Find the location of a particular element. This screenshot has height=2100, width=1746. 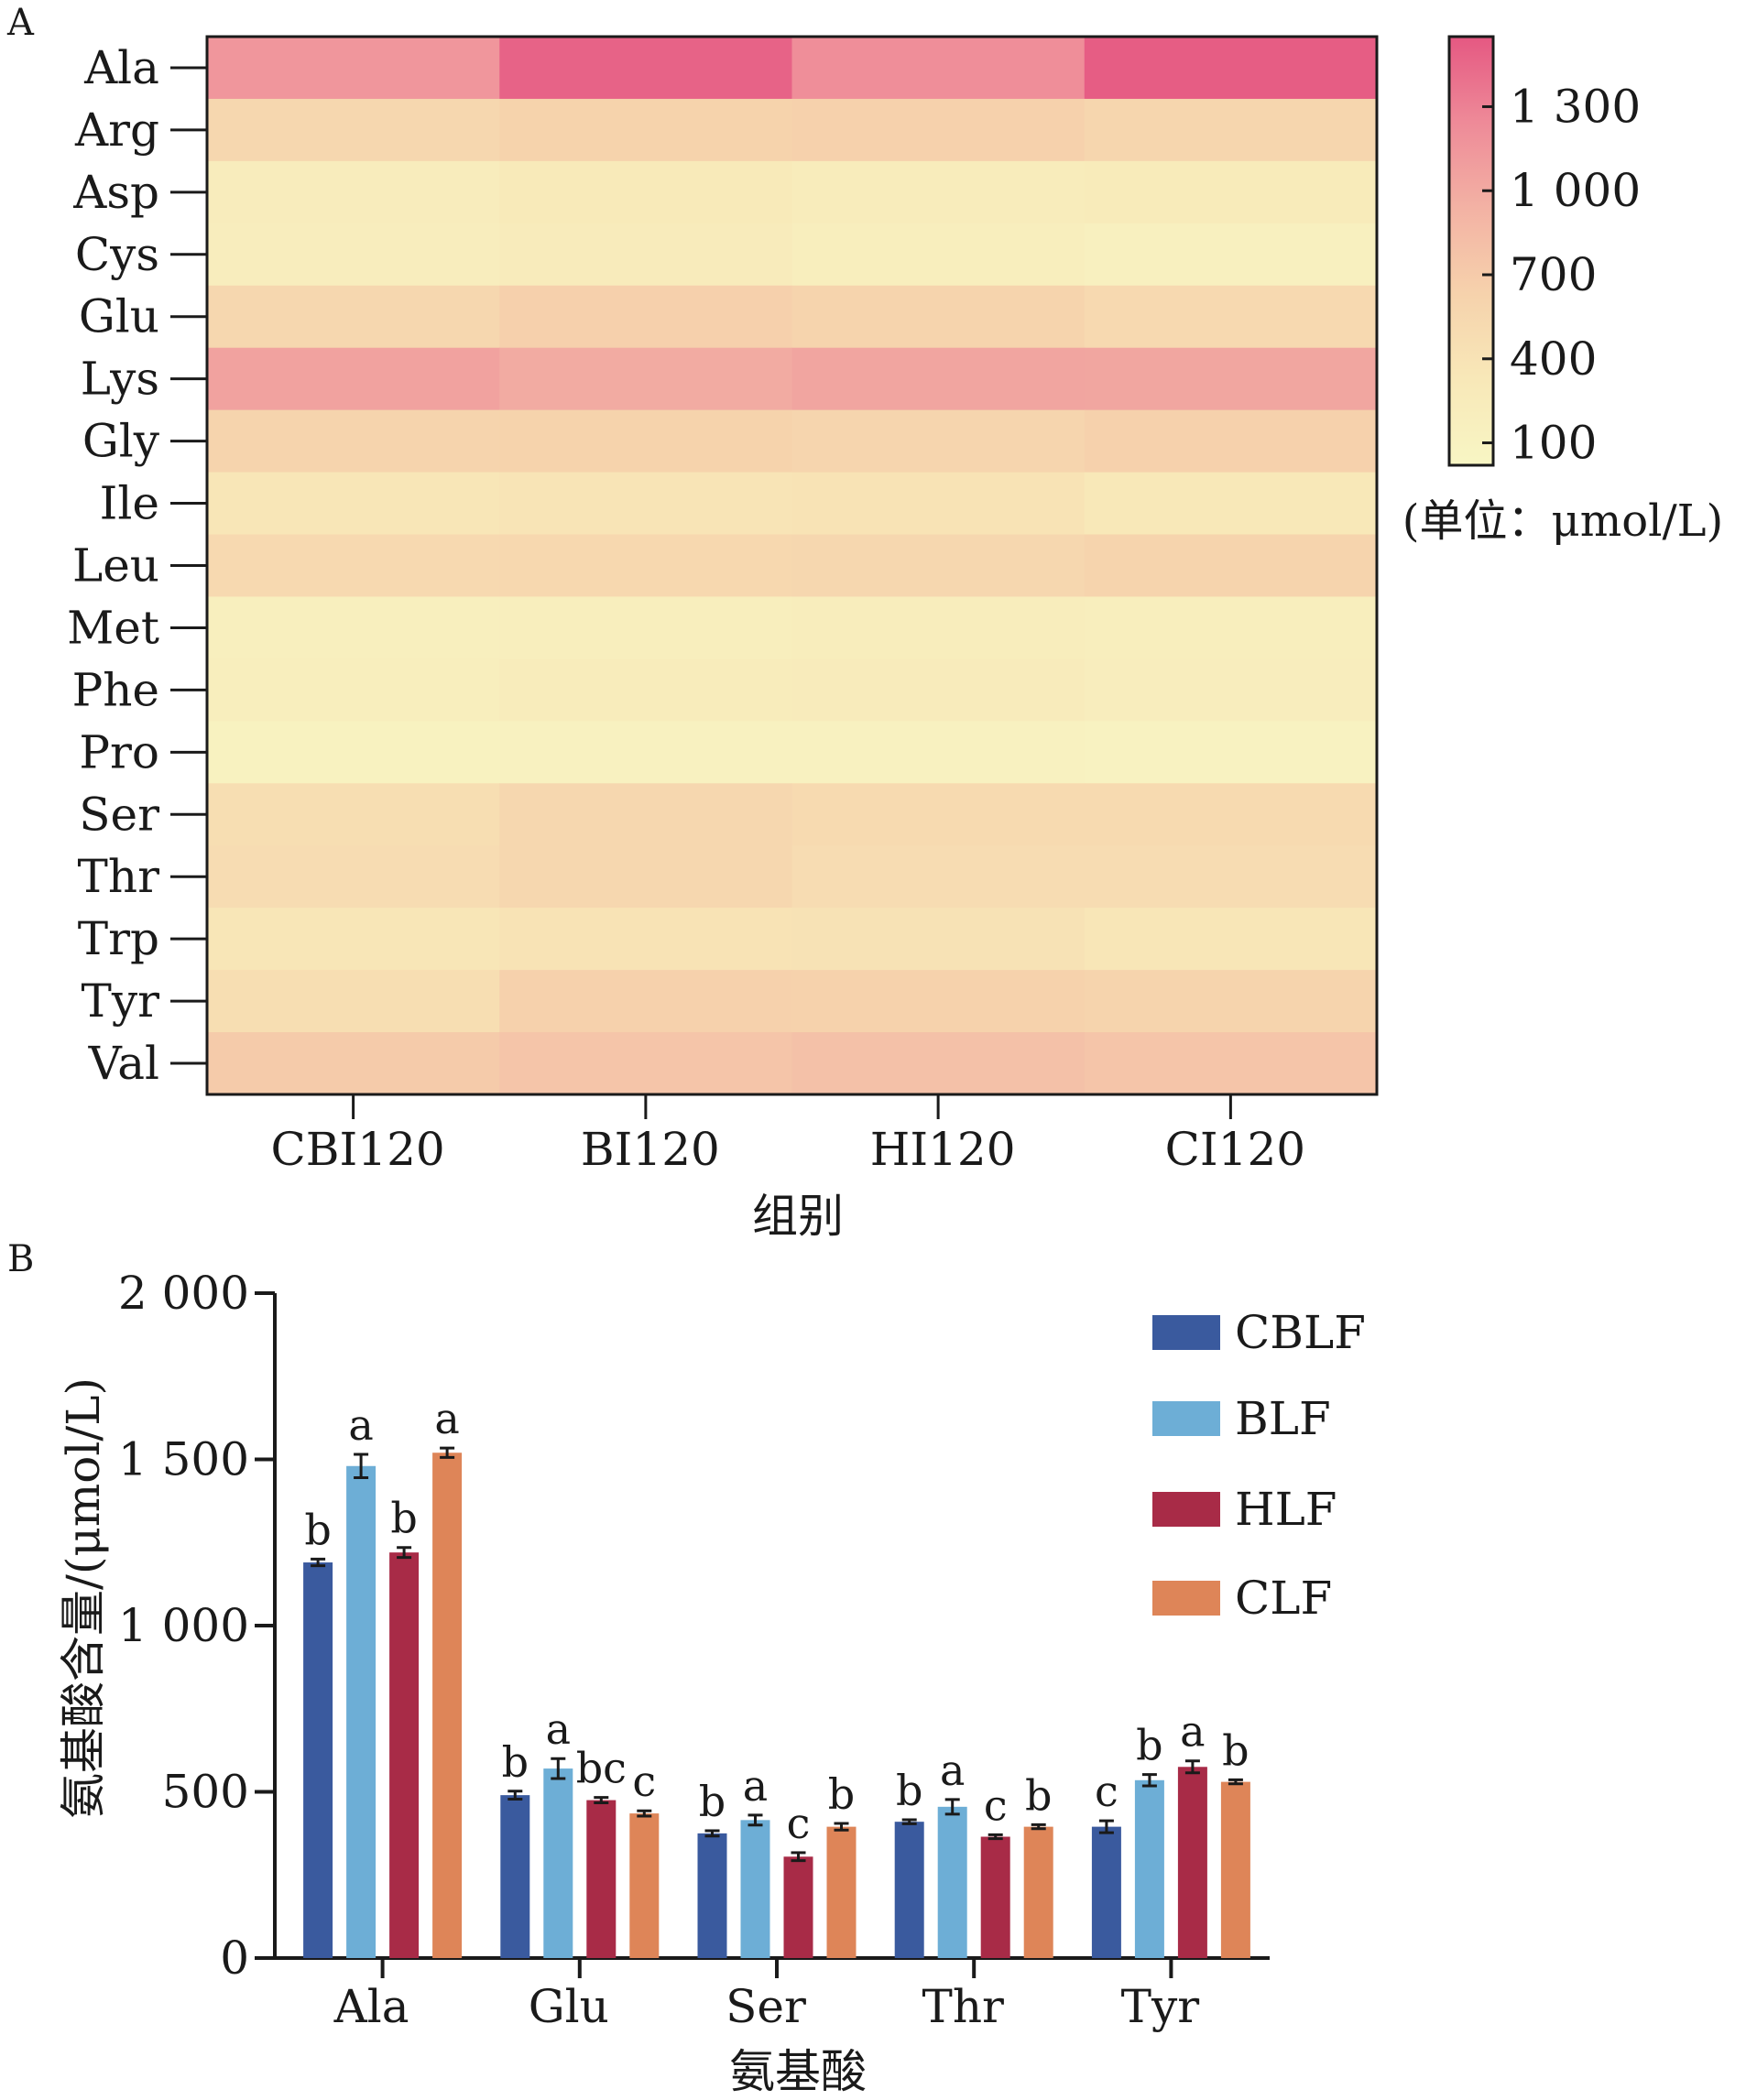

heatmap-row-label: Ile is located at coordinates (129, 504).